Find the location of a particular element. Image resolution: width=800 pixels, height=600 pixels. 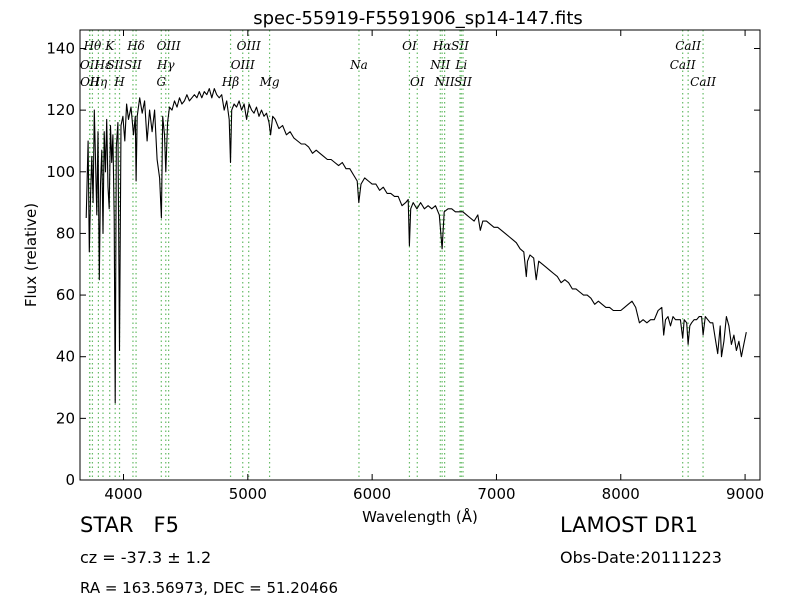

spectral-line-label: G is located at coordinates (162, 82).